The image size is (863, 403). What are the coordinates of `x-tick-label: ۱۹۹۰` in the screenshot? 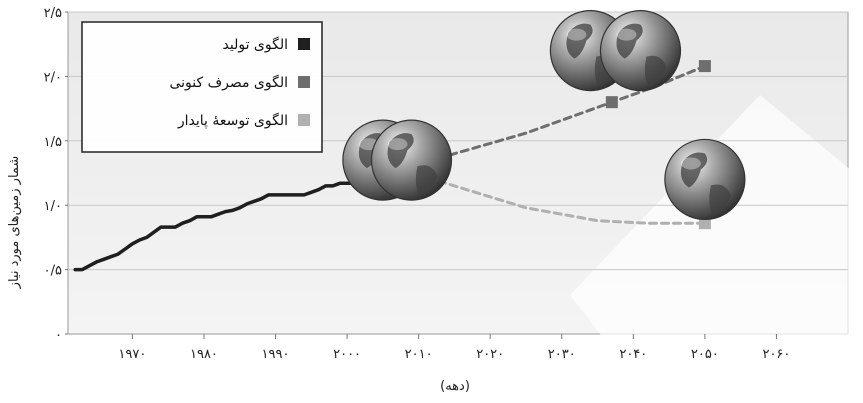 It's located at (276, 354).